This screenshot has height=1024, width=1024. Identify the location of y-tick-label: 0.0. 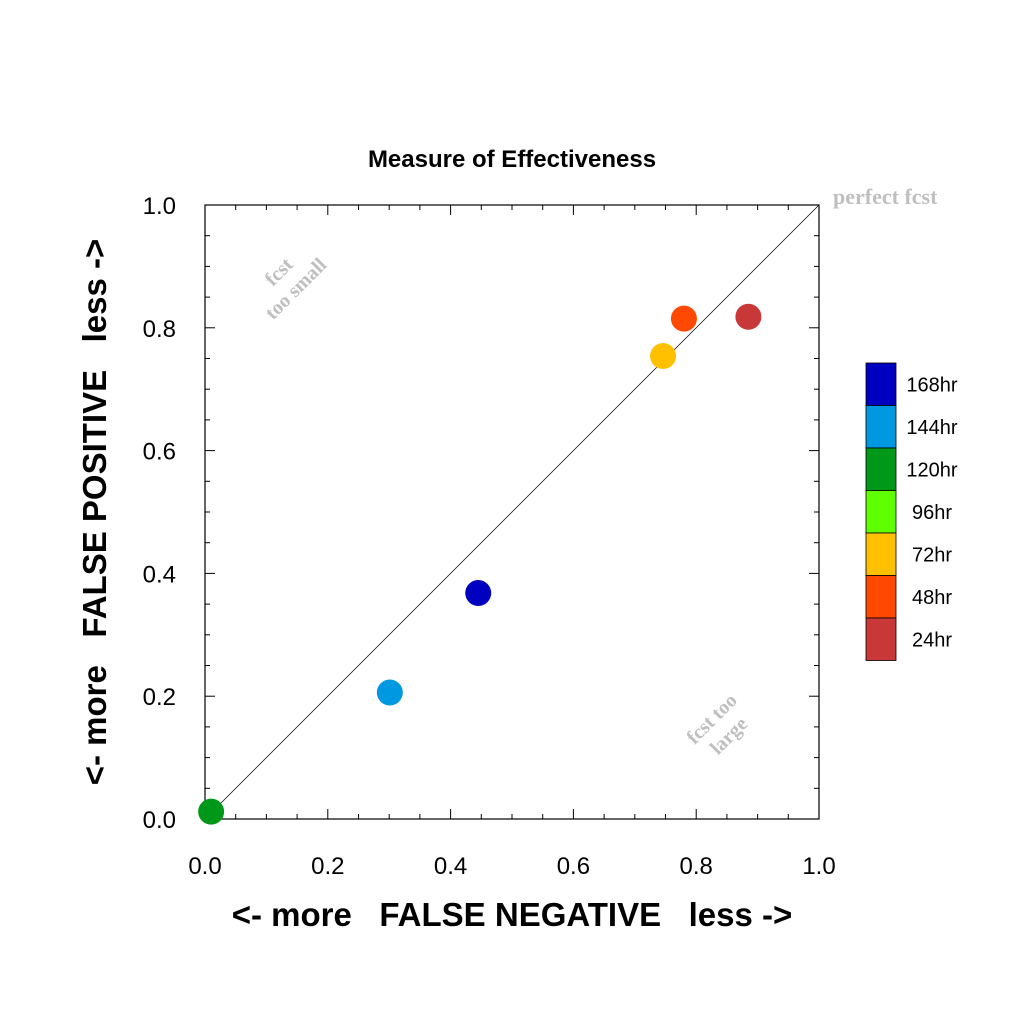
(159, 820).